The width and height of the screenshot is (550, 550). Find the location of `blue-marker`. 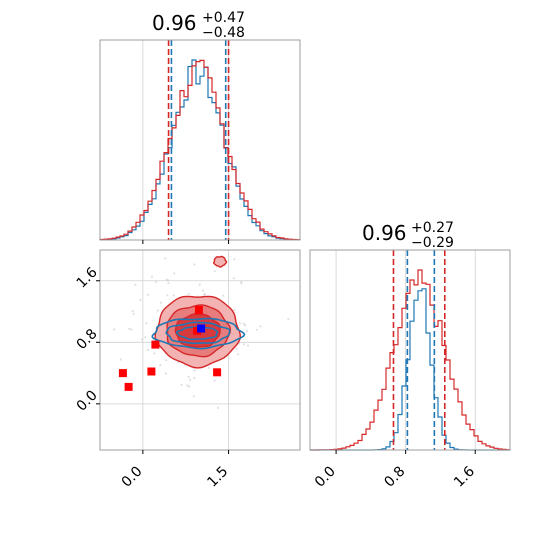

blue-marker is located at coordinates (201, 328).